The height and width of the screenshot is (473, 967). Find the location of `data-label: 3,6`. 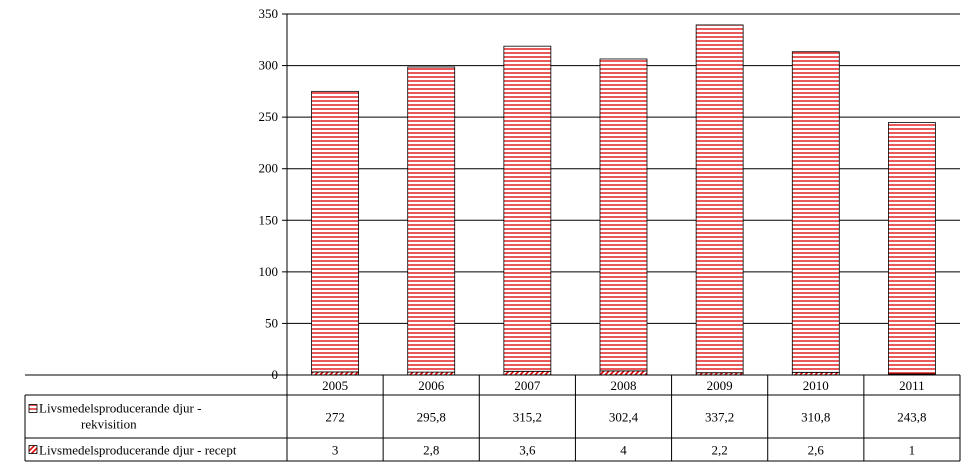

data-label: 3,6 is located at coordinates (527, 450).